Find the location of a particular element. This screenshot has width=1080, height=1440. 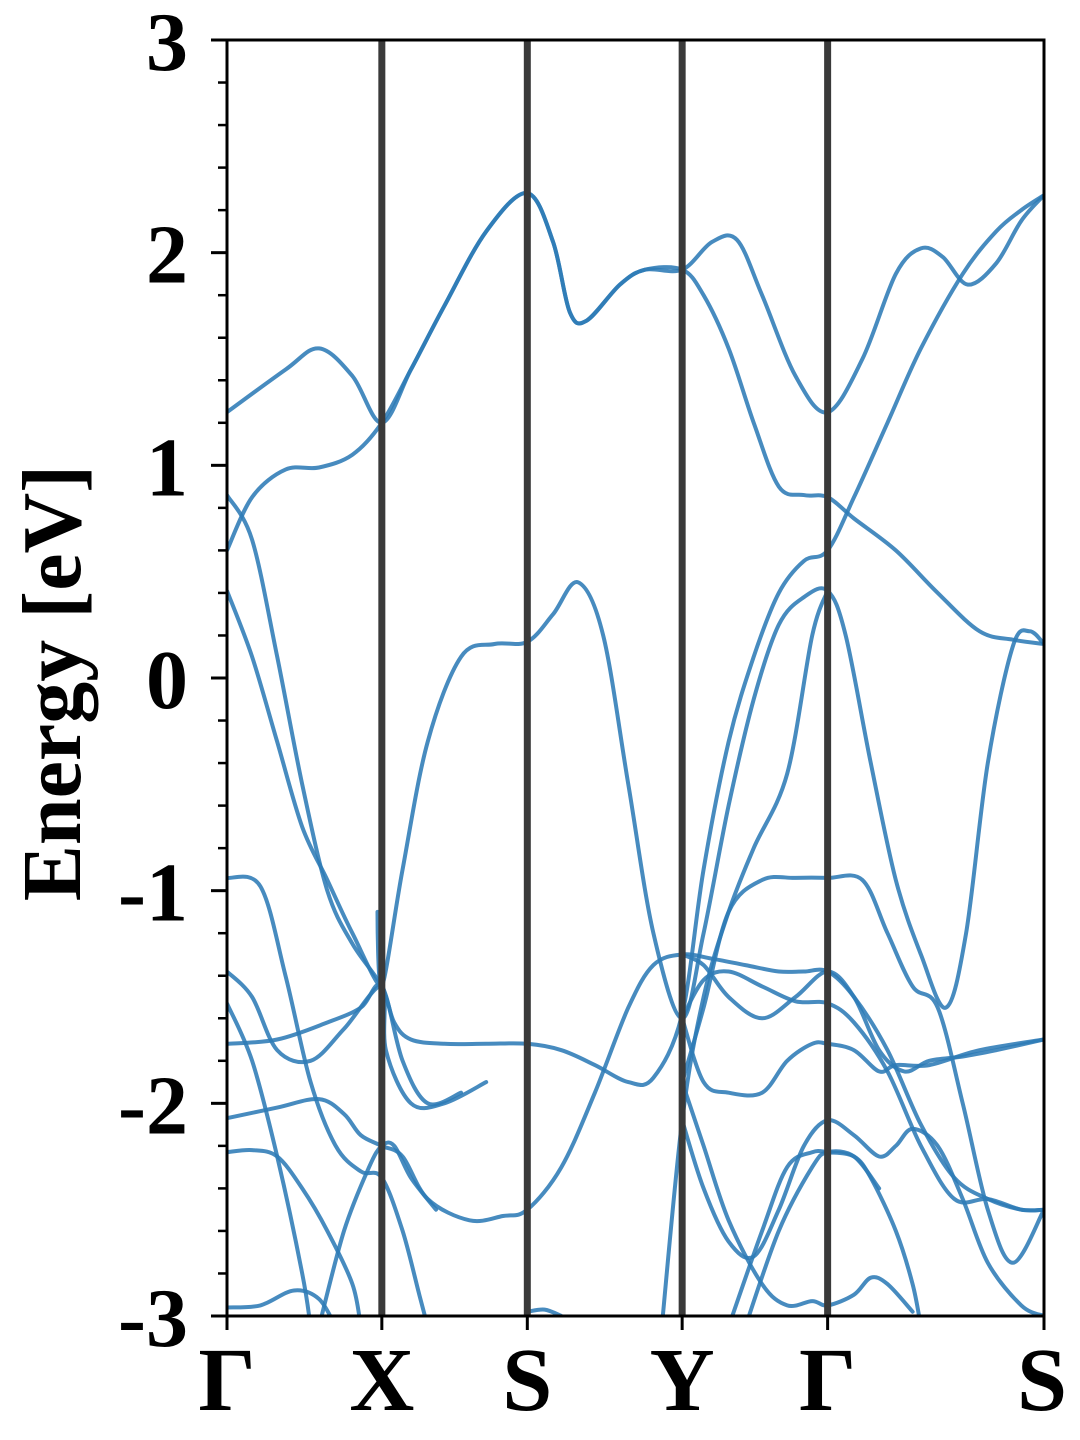

y-tick-label: -1 is located at coordinates (153, 893).